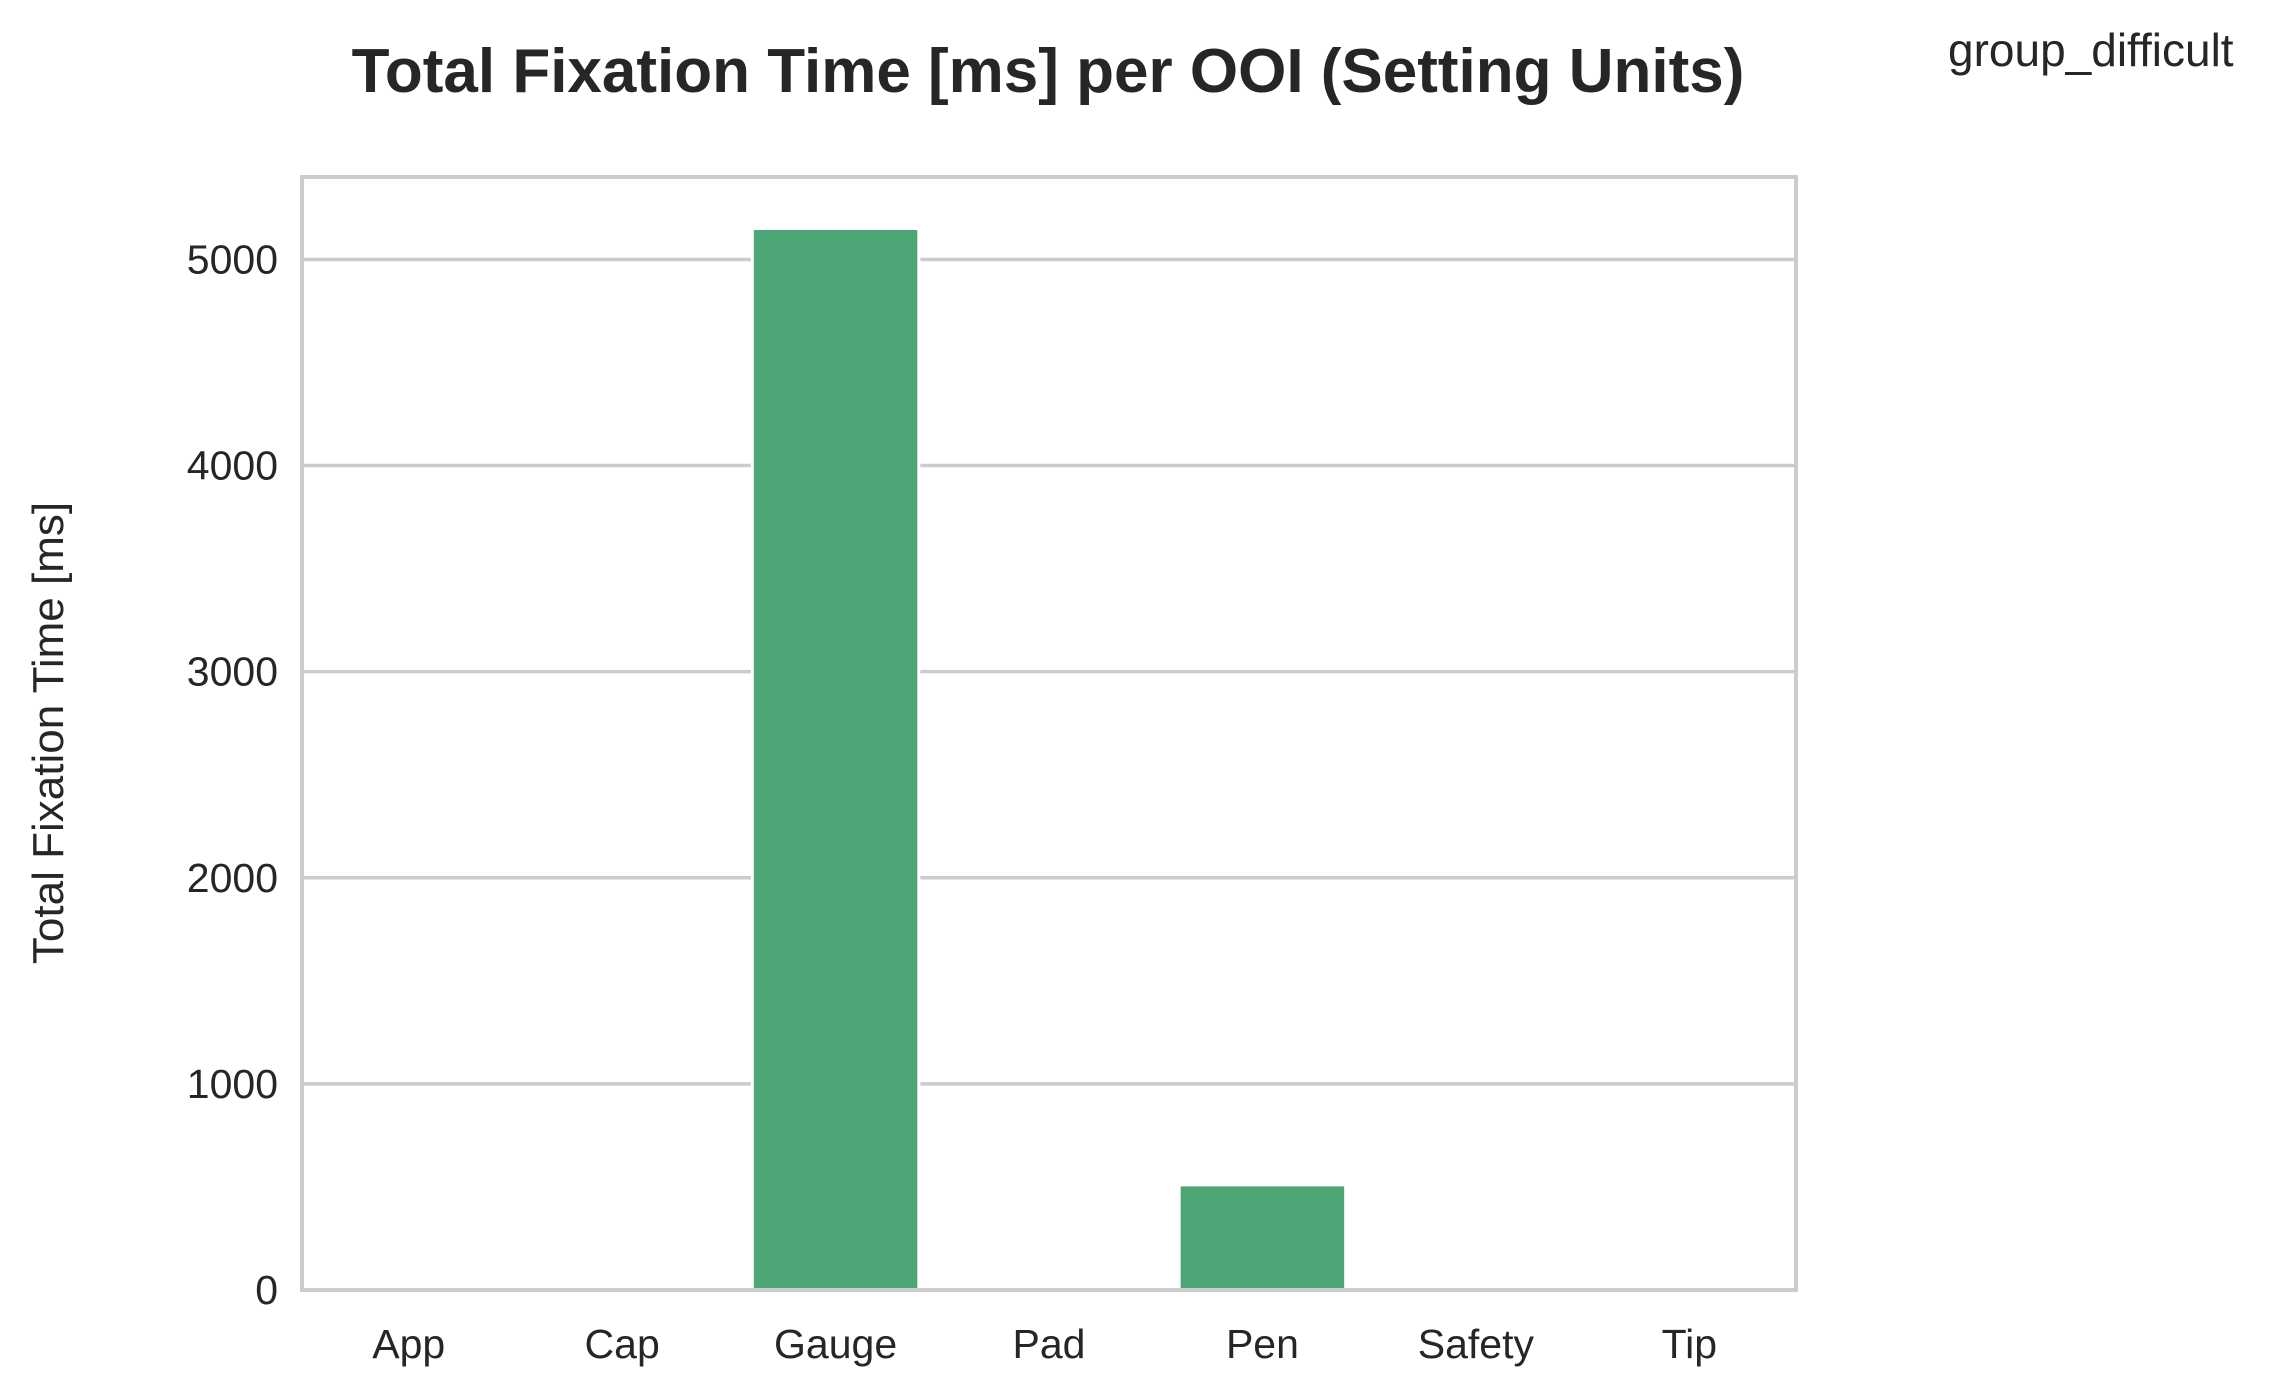  I want to click on x-tick-label-gauge: Gauge, so click(835, 1344).